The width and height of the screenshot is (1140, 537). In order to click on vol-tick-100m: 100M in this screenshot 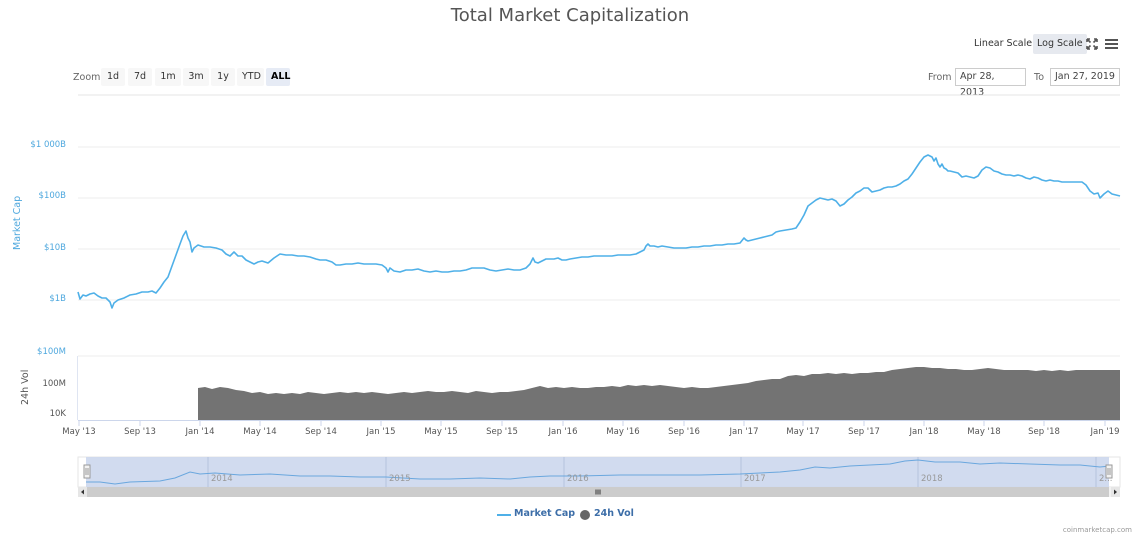, I will do `click(54, 384)`.